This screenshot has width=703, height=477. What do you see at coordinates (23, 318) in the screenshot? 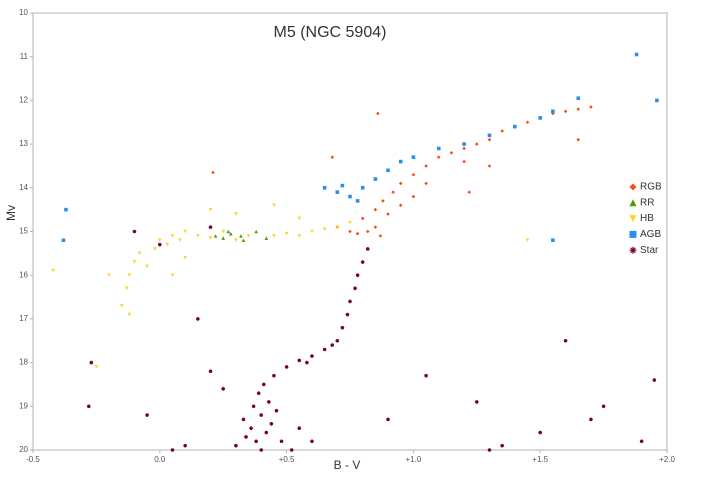
I see `y-tick-label: 17` at bounding box center [23, 318].